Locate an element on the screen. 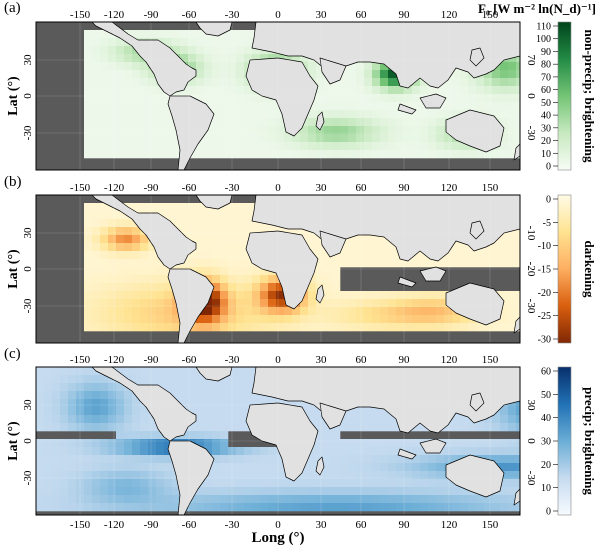 This screenshot has height=548, width=600. lon-tick-label: 0 is located at coordinates (278, 360).